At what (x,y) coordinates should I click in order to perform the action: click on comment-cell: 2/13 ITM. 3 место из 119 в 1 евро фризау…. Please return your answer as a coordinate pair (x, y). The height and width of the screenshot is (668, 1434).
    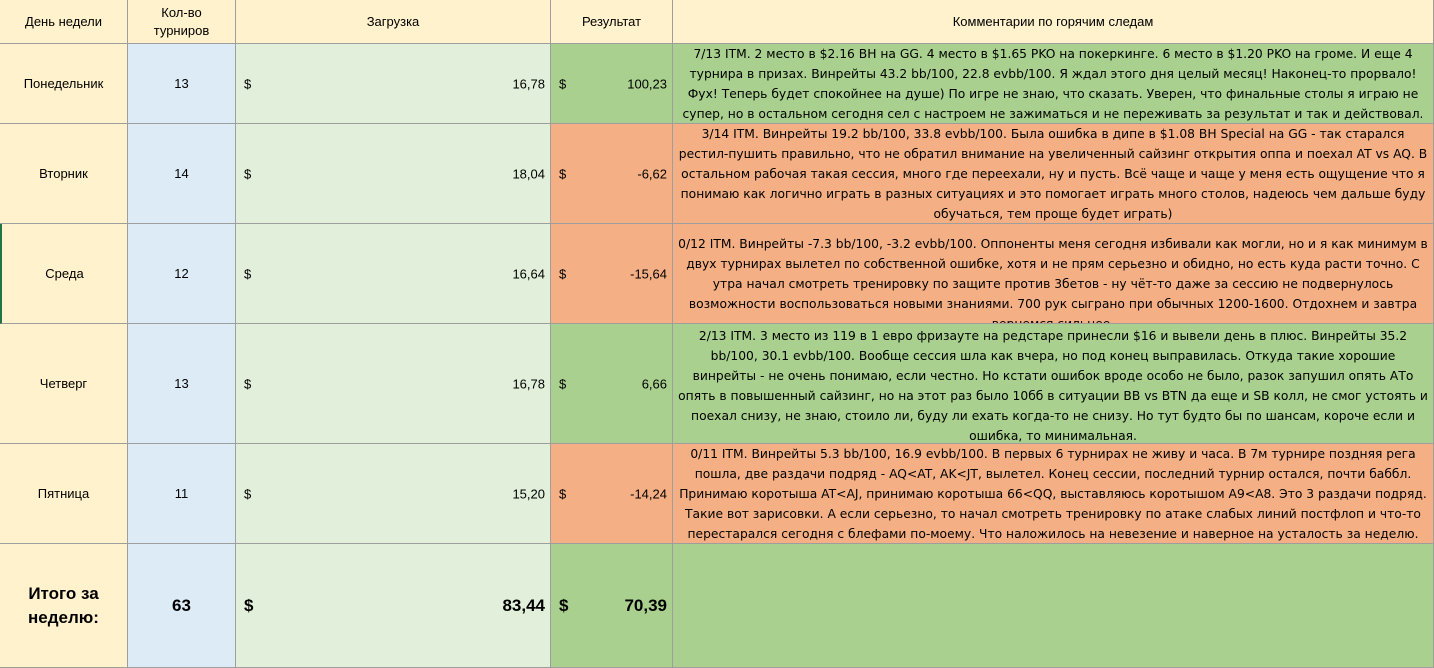
    Looking at the image, I should click on (1053, 384).